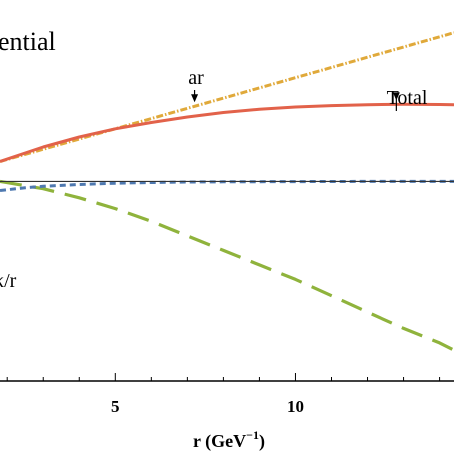  What do you see at coordinates (195, 98) in the screenshot?
I see `arrow-ar-head` at bounding box center [195, 98].